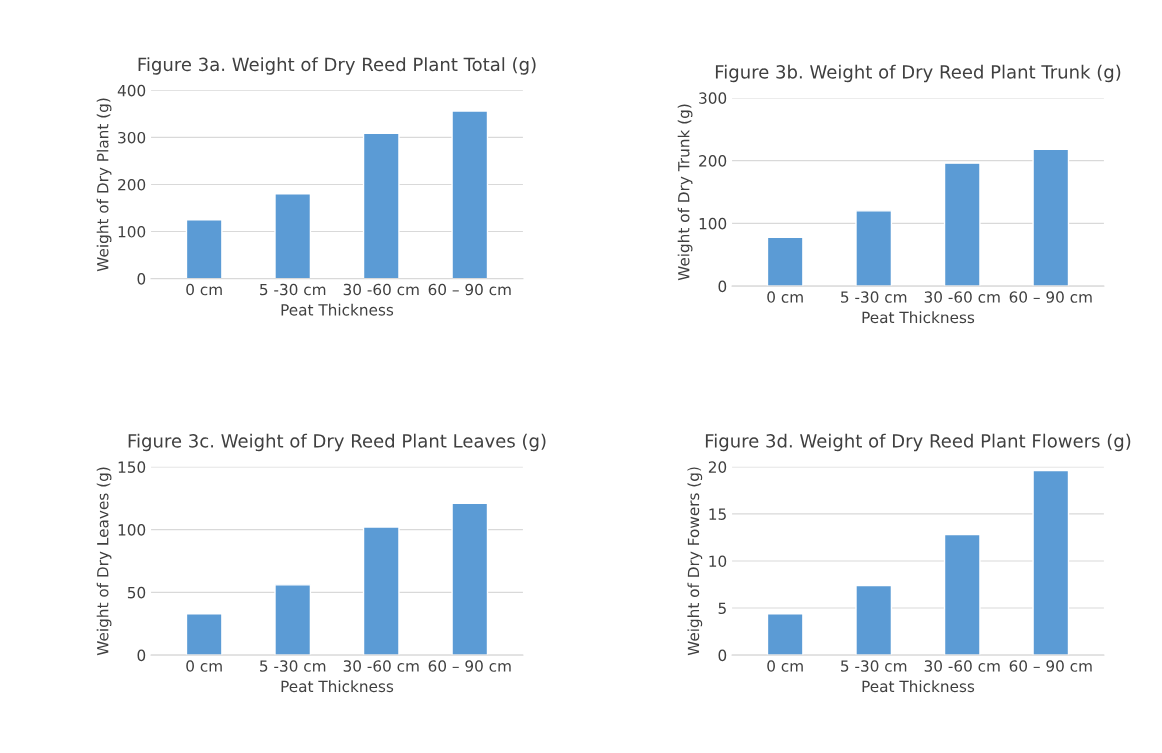 This screenshot has height=753, width=1162. I want to click on y-tick-label: 400, so click(131, 90).